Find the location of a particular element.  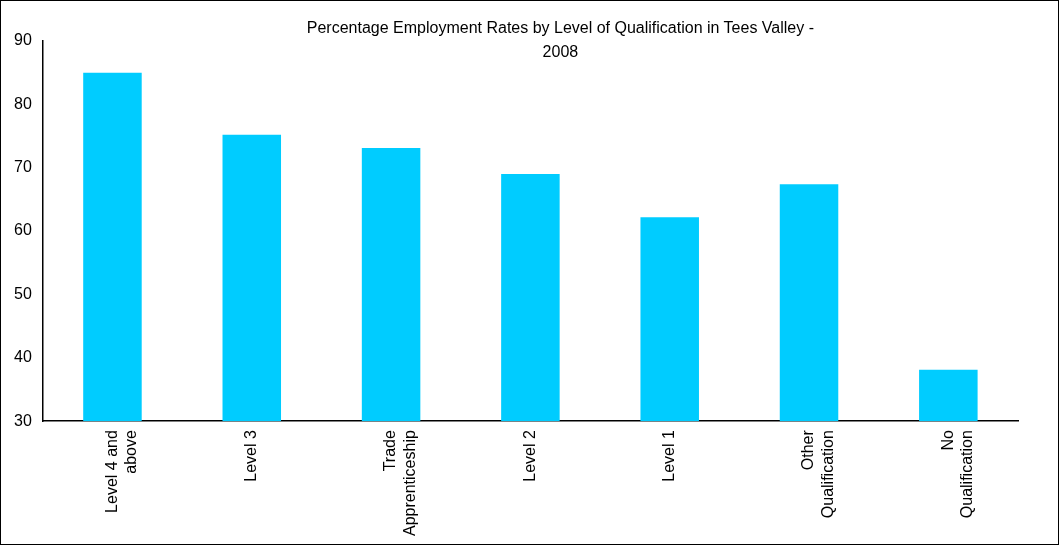

y-tick-label: 70 is located at coordinates (23, 167).